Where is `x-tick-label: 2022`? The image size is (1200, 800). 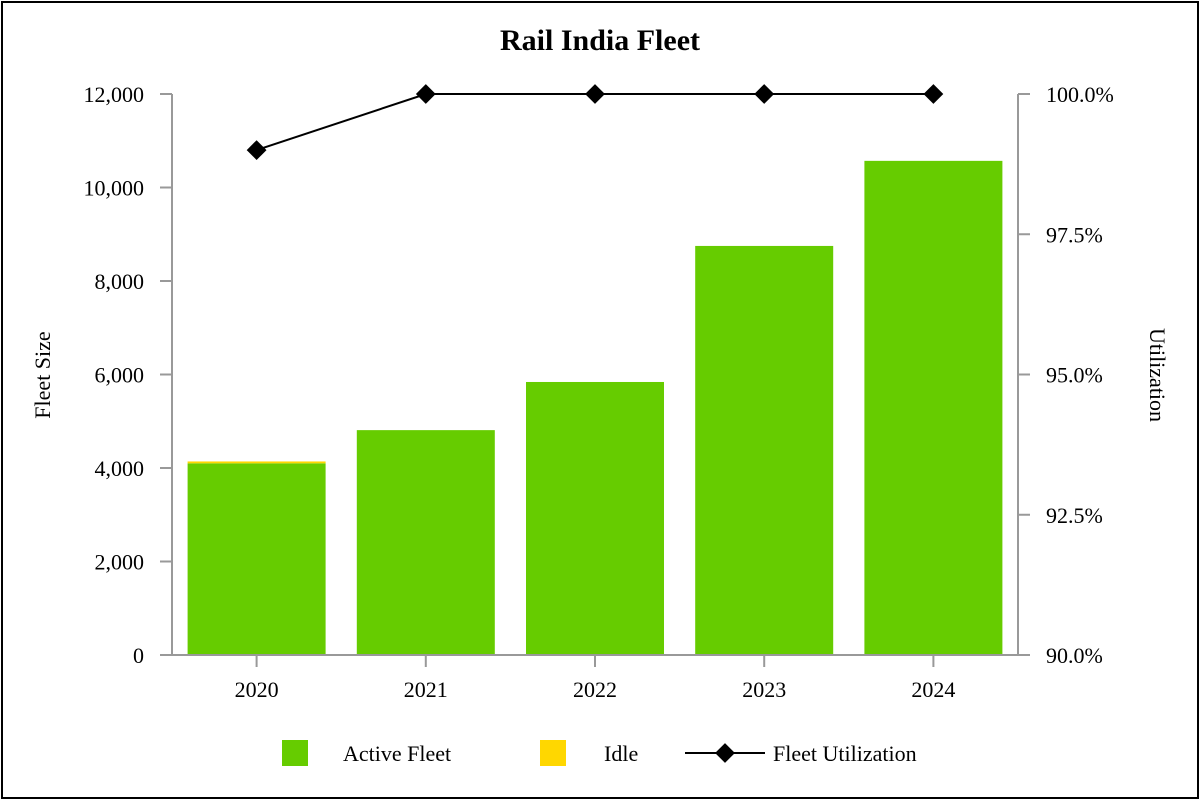
x-tick-label: 2022 is located at coordinates (595, 689).